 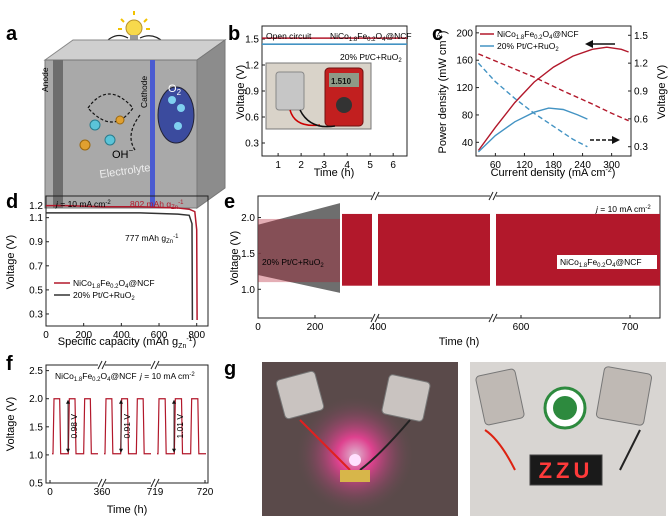 What do you see at coordinates (252, 144) in the screenshot?
I see `panel-b-ytick-label: 0.3` at bounding box center [252, 144].